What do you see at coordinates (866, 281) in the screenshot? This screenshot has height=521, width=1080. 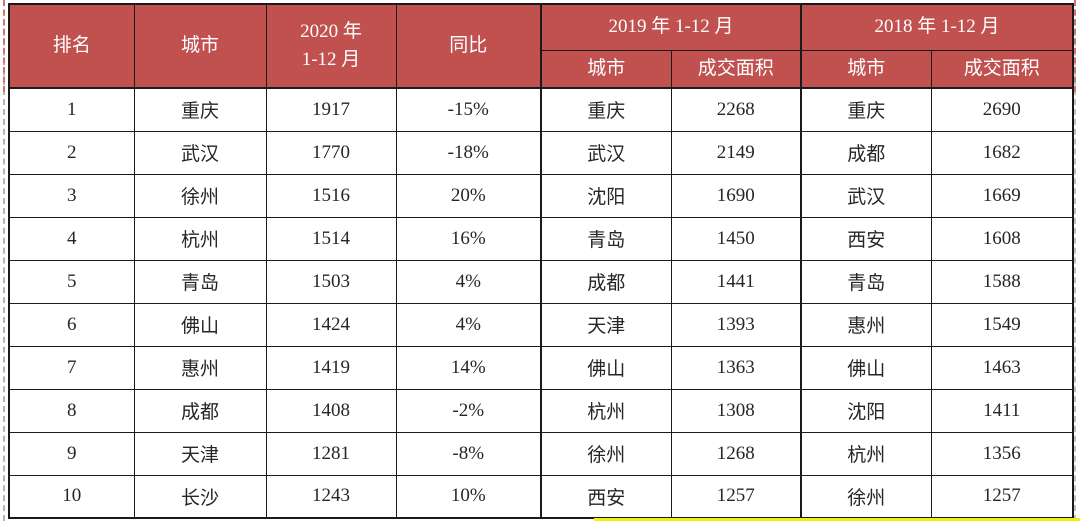 I see `city-2018-cell: 青岛` at bounding box center [866, 281].